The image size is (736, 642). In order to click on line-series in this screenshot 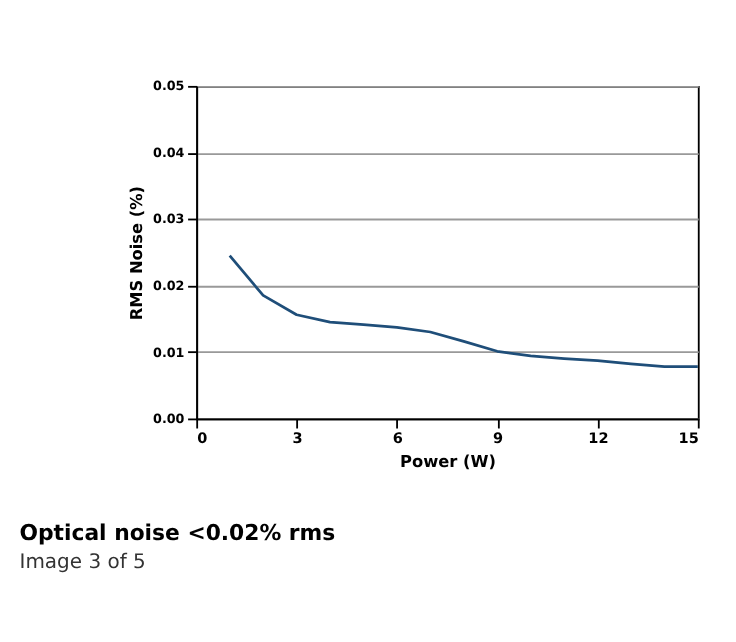, I will do `click(464, 311)`.